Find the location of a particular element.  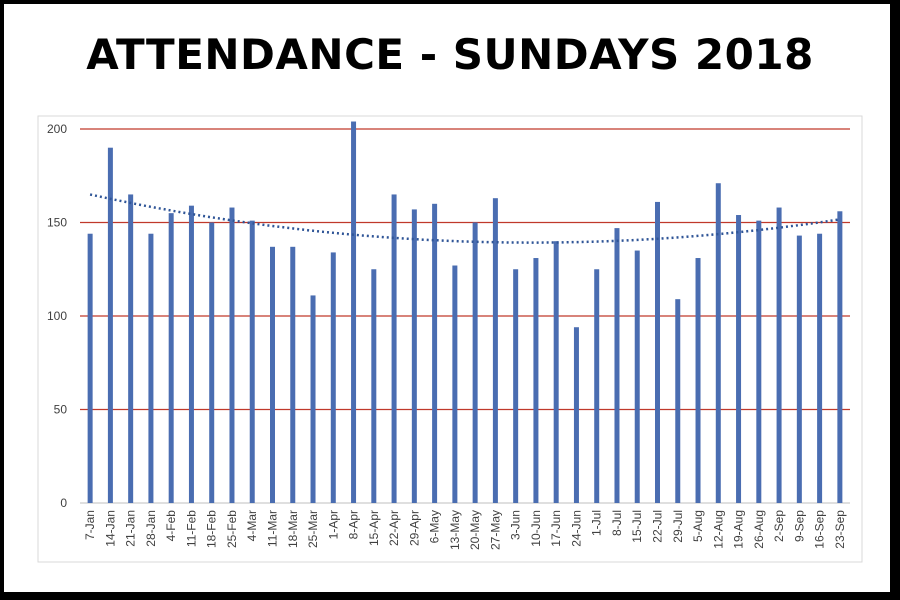

x-tick-label: 6-May is located at coordinates (435, 526).